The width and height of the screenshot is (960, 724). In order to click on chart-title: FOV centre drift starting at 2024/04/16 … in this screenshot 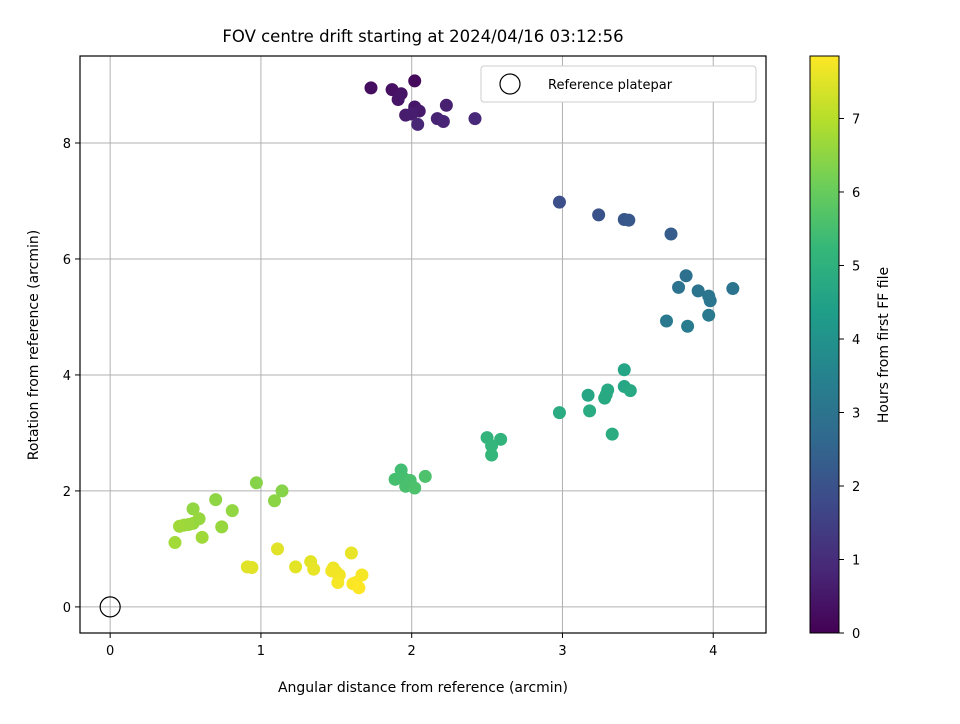, I will do `click(422, 36)`.